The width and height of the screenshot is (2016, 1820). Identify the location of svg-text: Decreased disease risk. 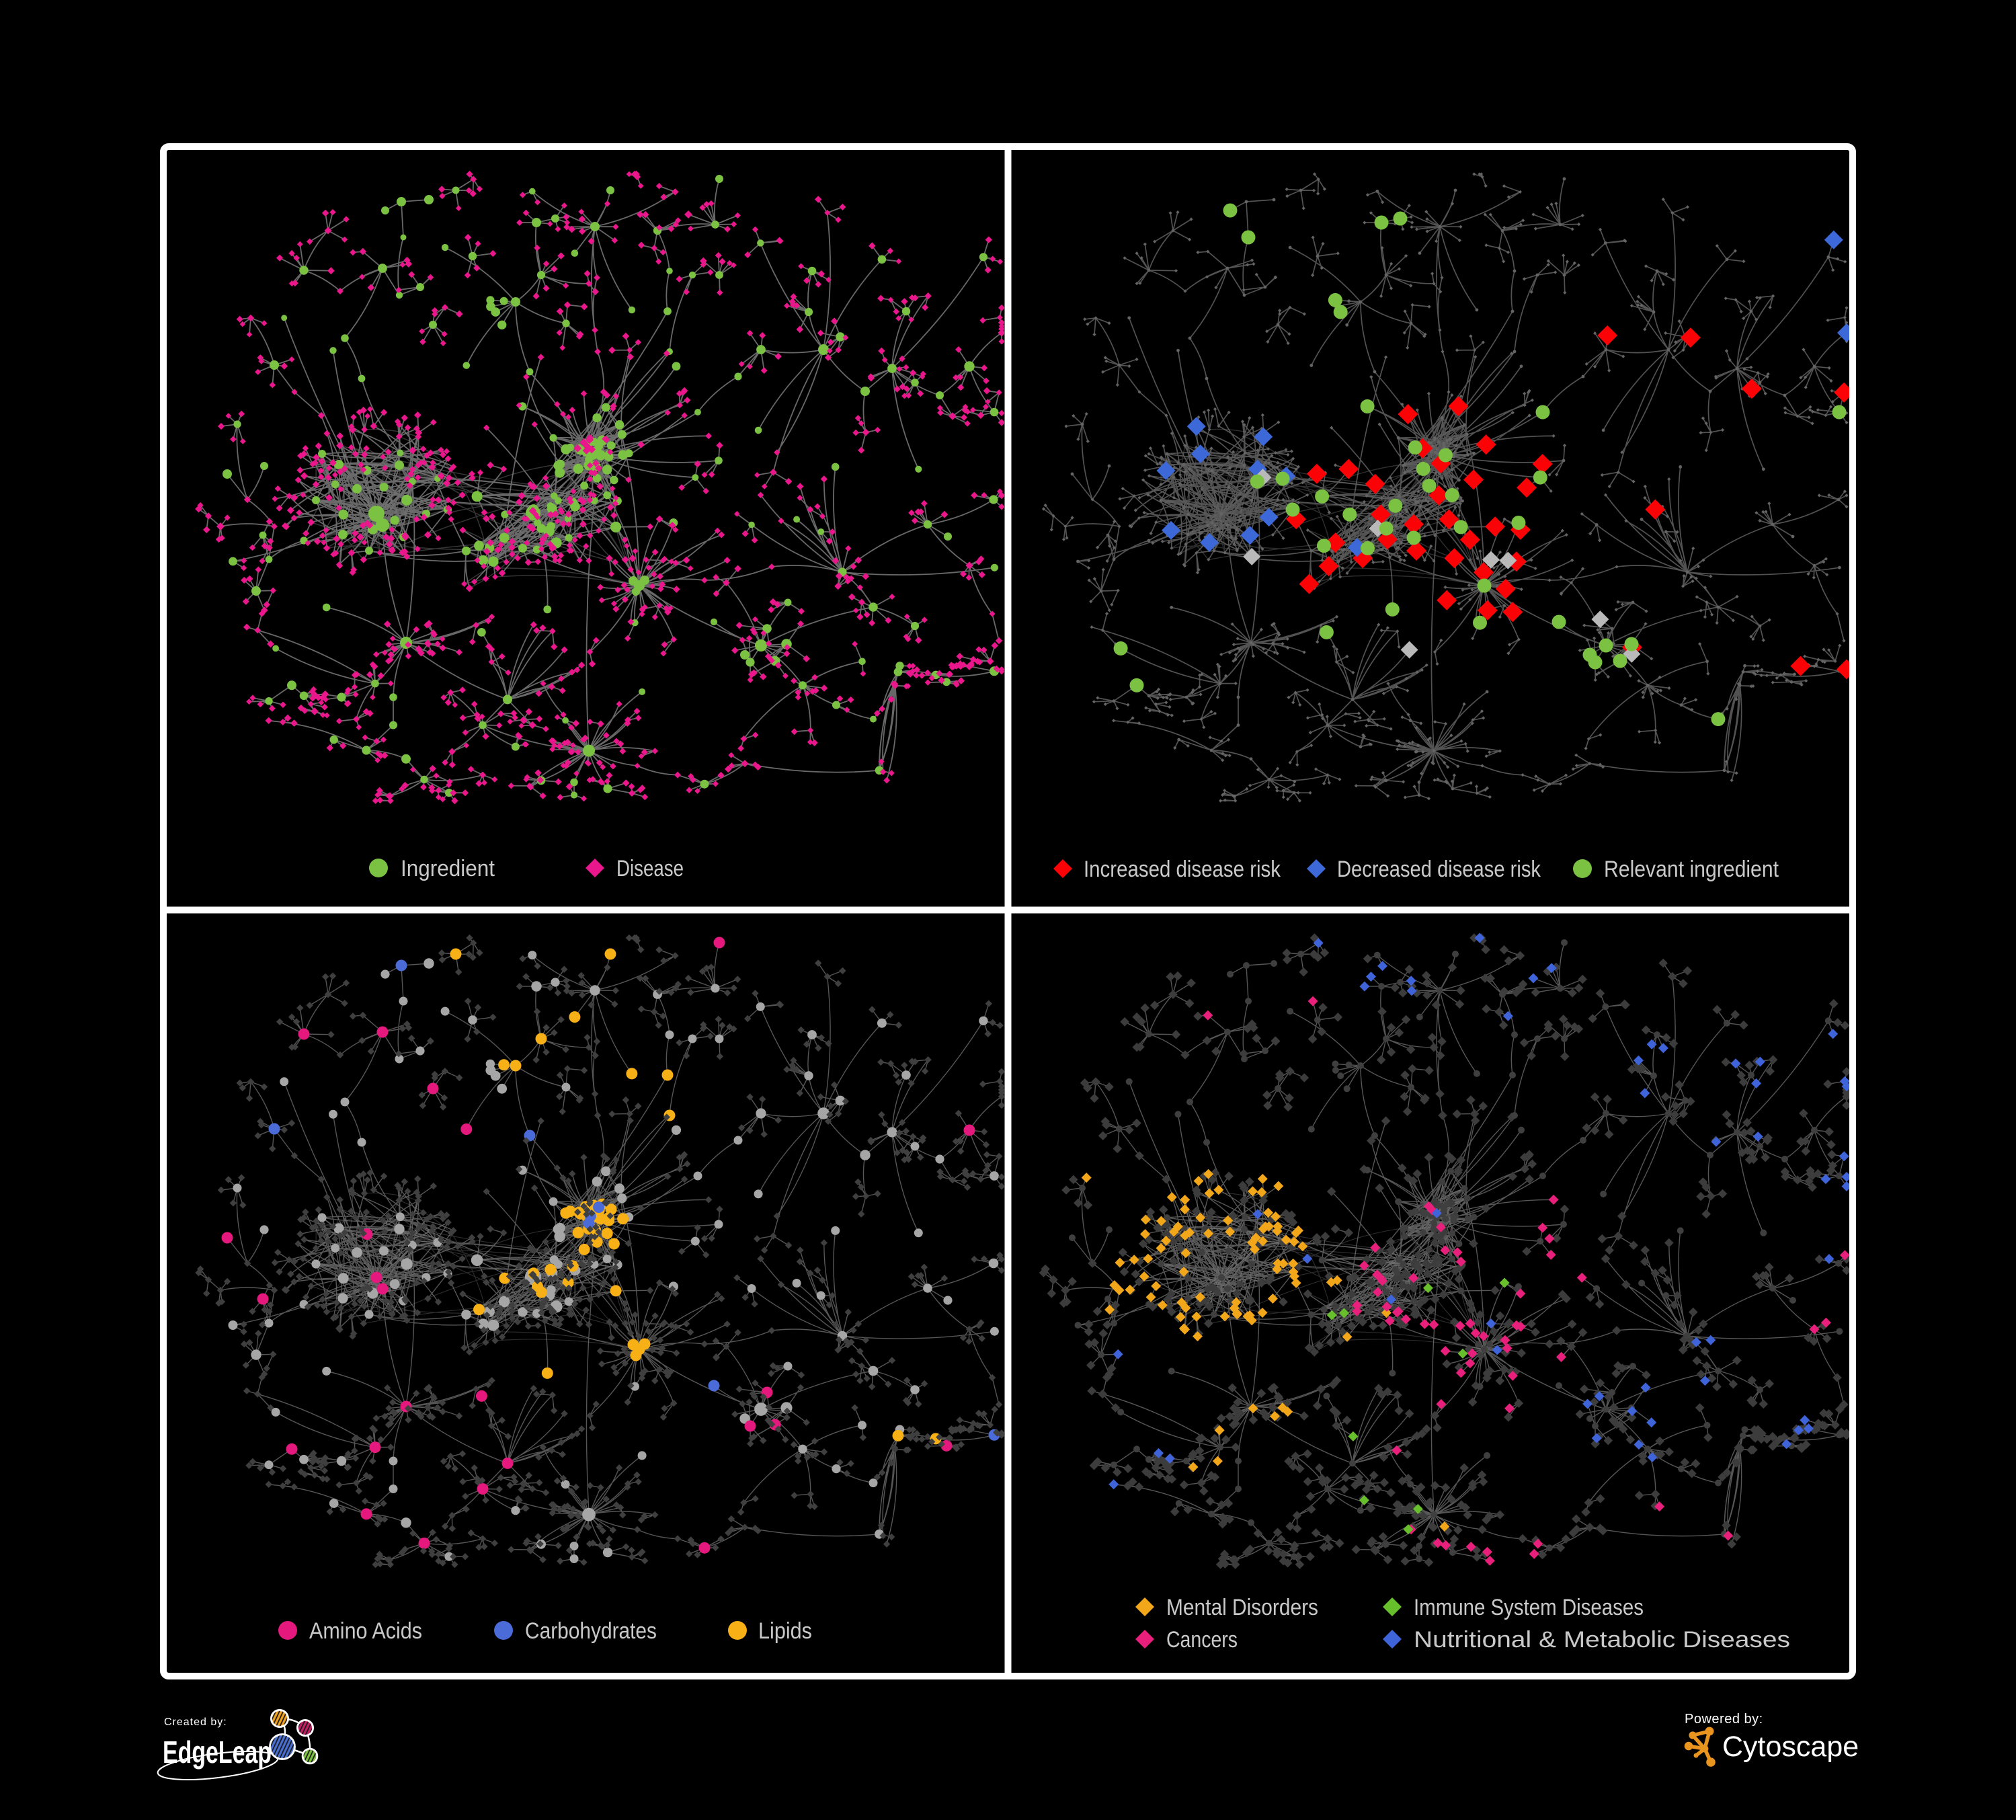
(1439, 869).